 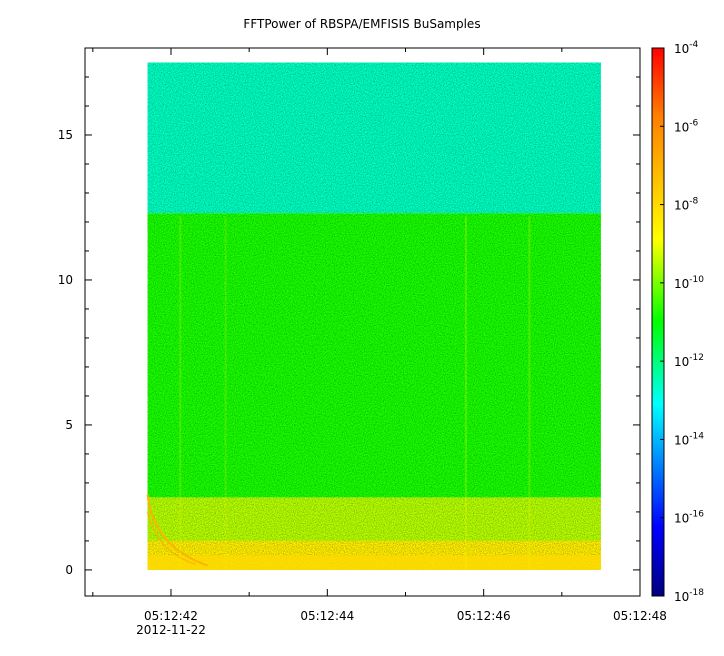 I want to click on x-tick-label: 05:12:44, so click(x=327, y=616).